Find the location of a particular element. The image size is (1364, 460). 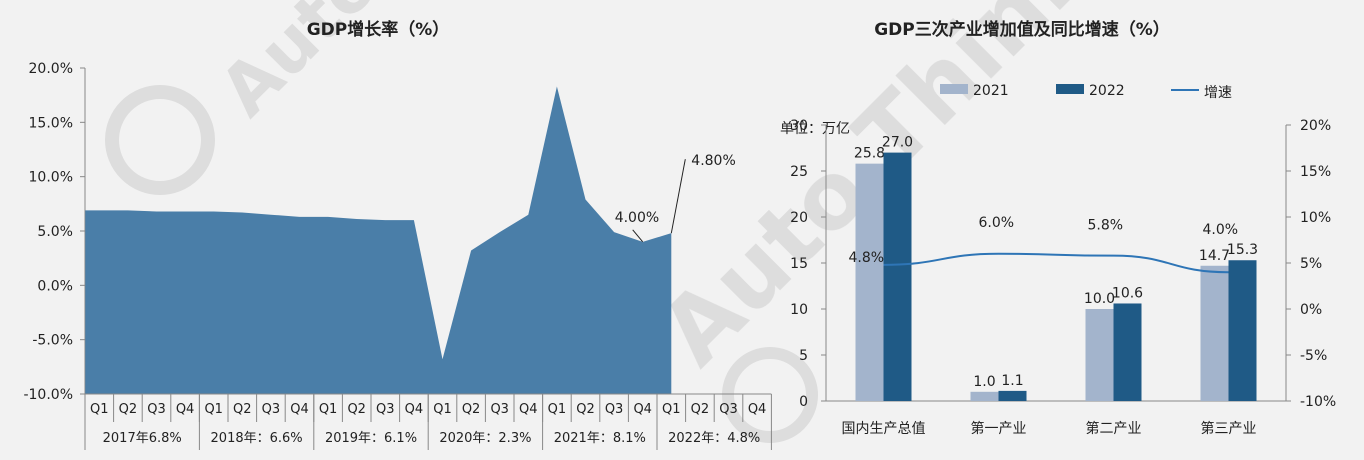

right-axis-tick-label: -5% is located at coordinates (1313, 356).